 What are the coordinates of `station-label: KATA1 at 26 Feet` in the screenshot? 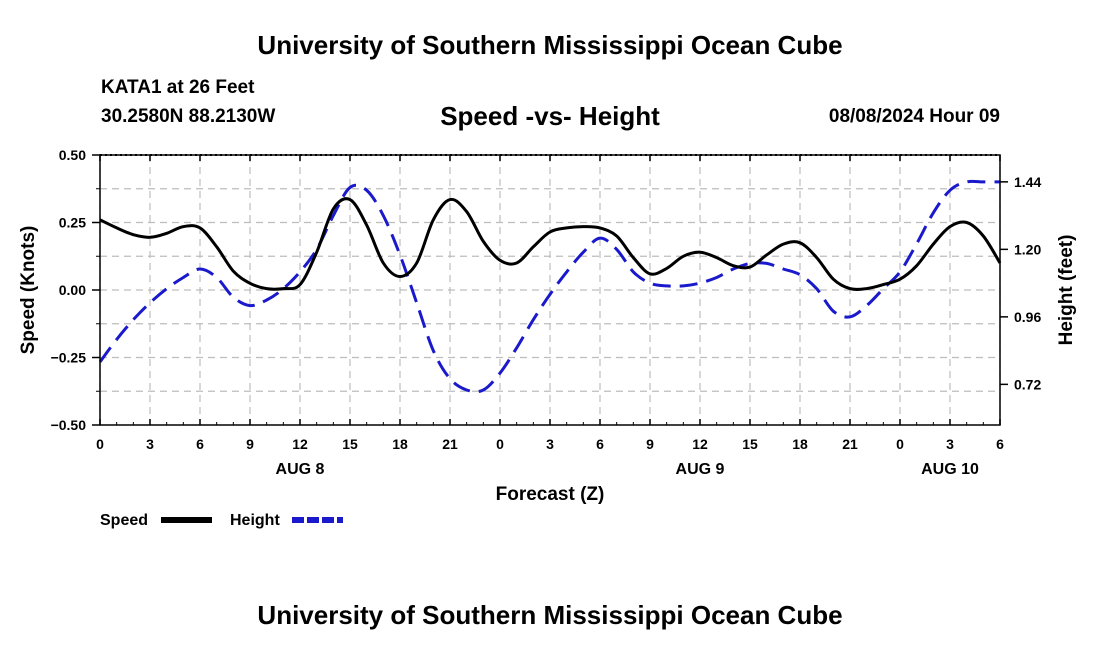 It's located at (178, 87).